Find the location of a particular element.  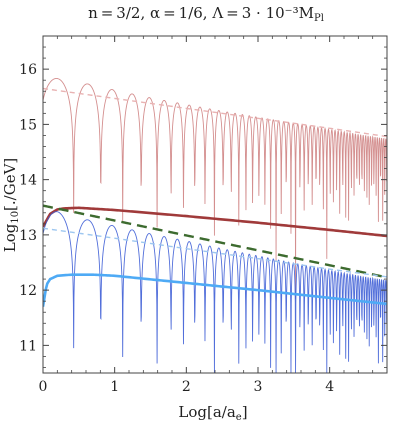

chart-title: n = 3/2, α = 1/6, Λ = 3 · 10⁻³MPl is located at coordinates (206, 14).